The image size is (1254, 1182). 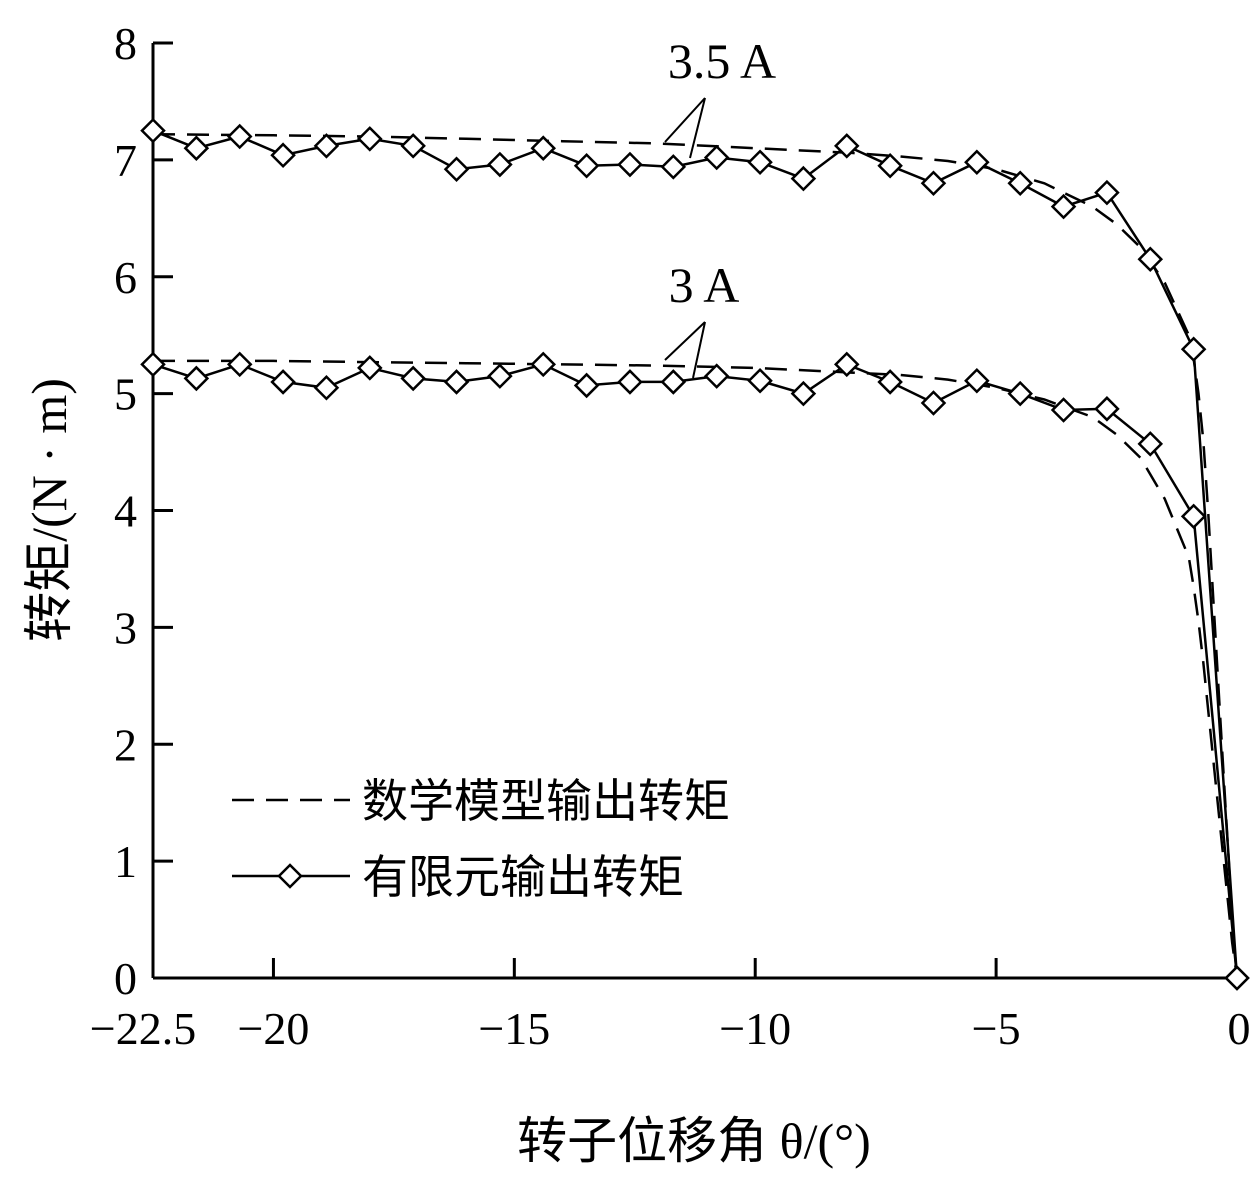 I want to click on x-tick-label: −22.5, so click(x=143, y=1028).